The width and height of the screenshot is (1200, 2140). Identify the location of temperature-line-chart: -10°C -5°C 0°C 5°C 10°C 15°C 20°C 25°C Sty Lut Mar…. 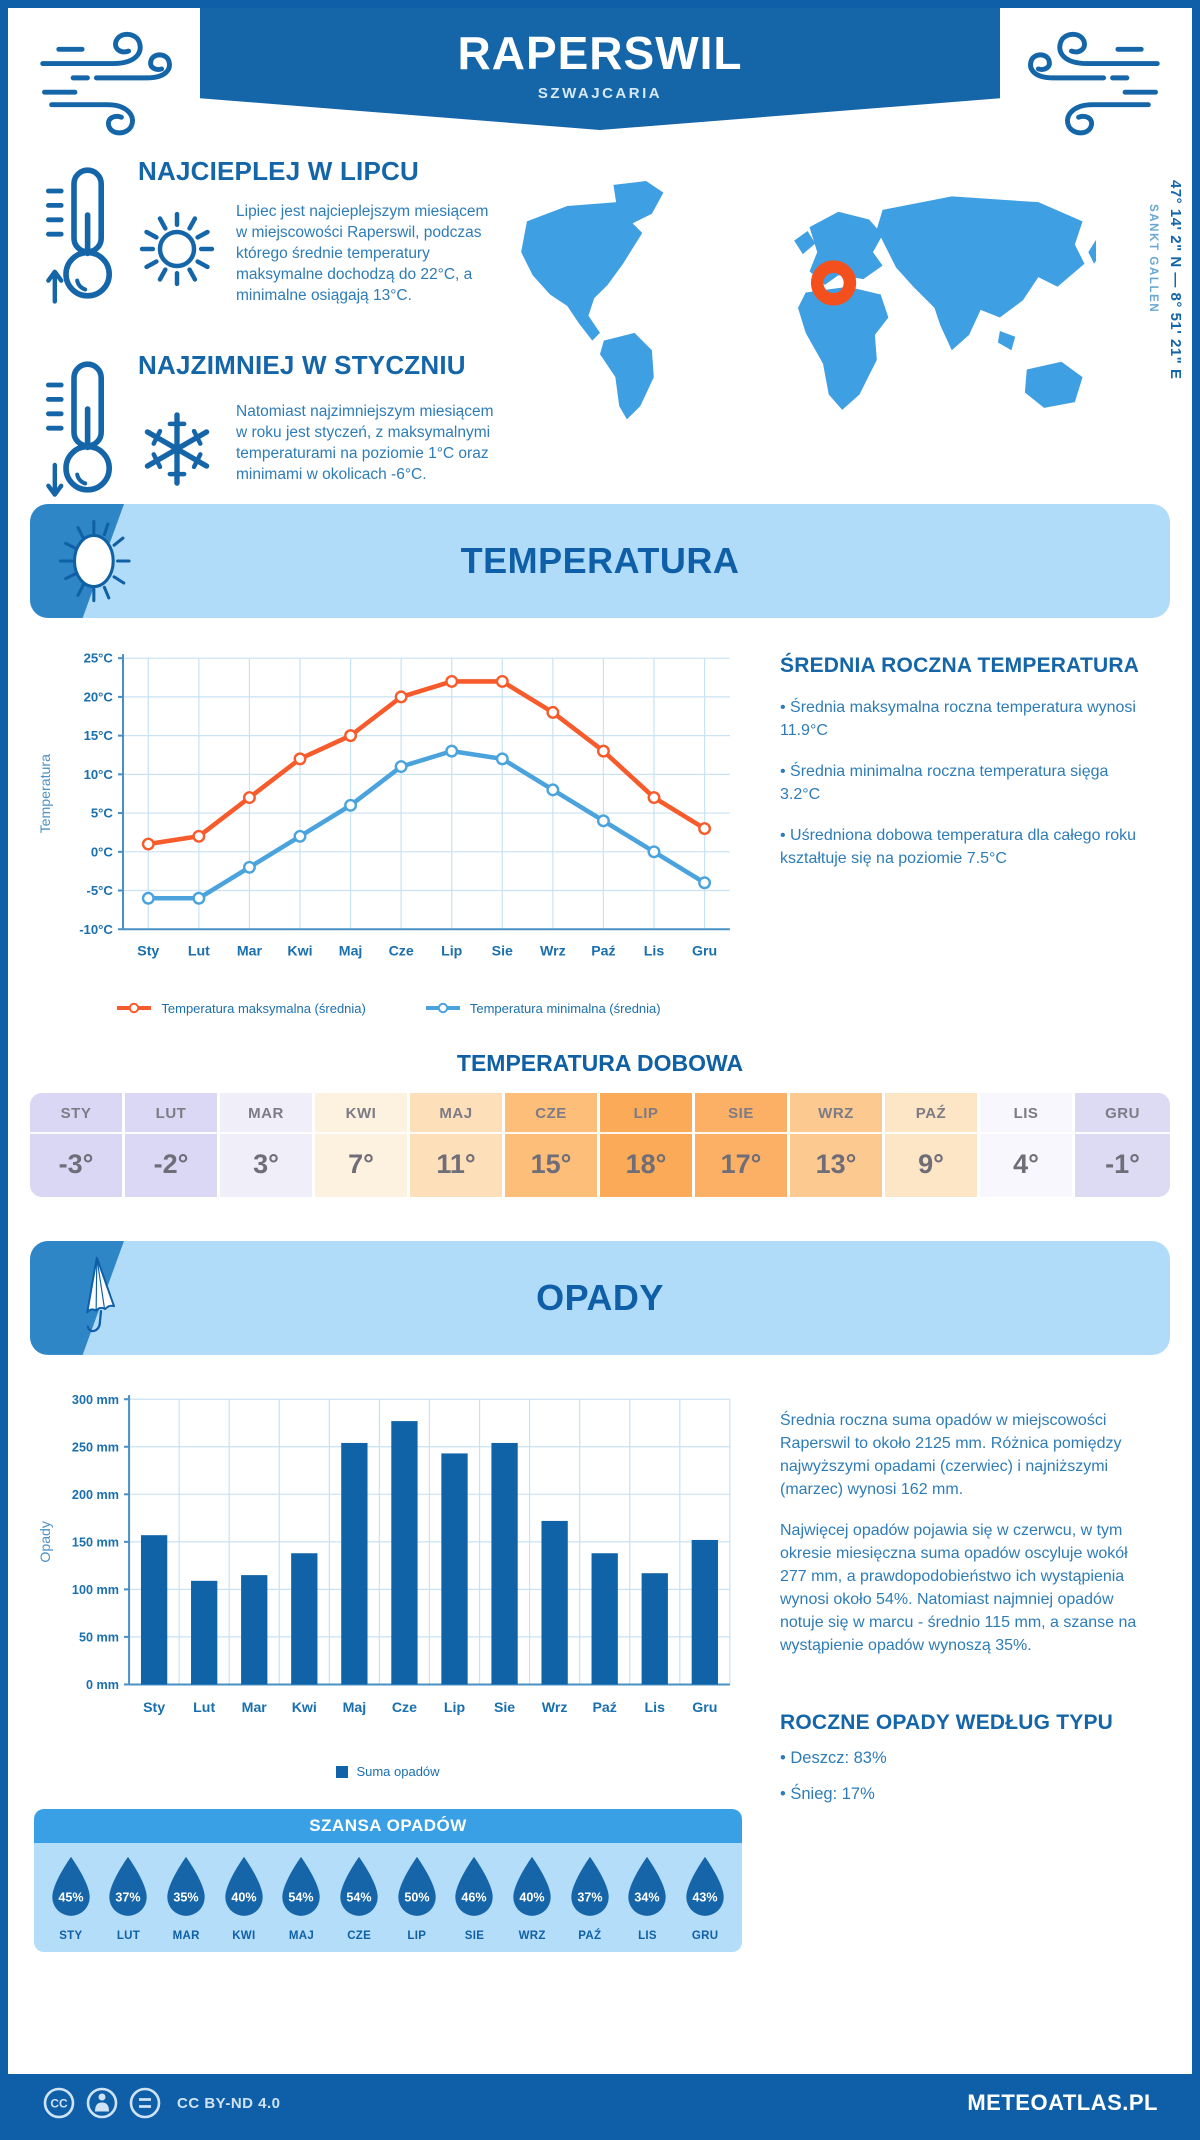
(388, 817).